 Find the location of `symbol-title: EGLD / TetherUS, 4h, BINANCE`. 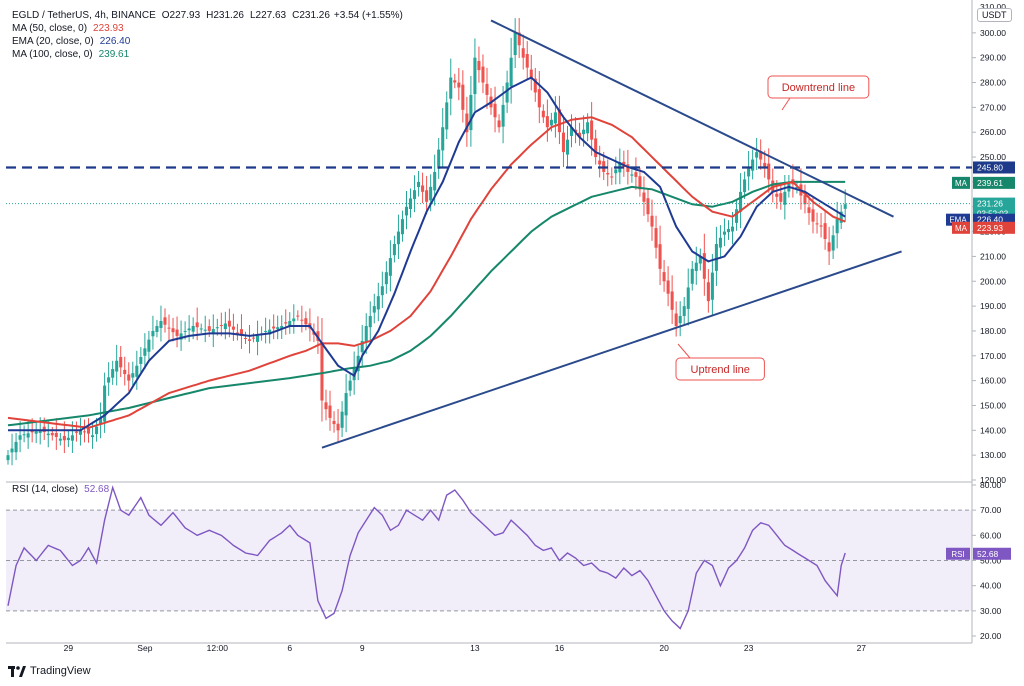

symbol-title: EGLD / TetherUS, 4h, BINANCE is located at coordinates (84, 15).